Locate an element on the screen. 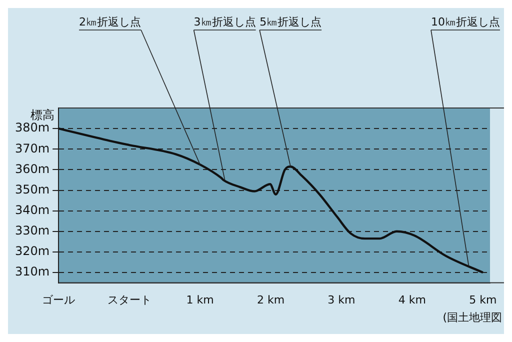 Image resolution: width=512 pixels, height=342 pixels. y-tick-label: 350m is located at coordinates (32, 189).